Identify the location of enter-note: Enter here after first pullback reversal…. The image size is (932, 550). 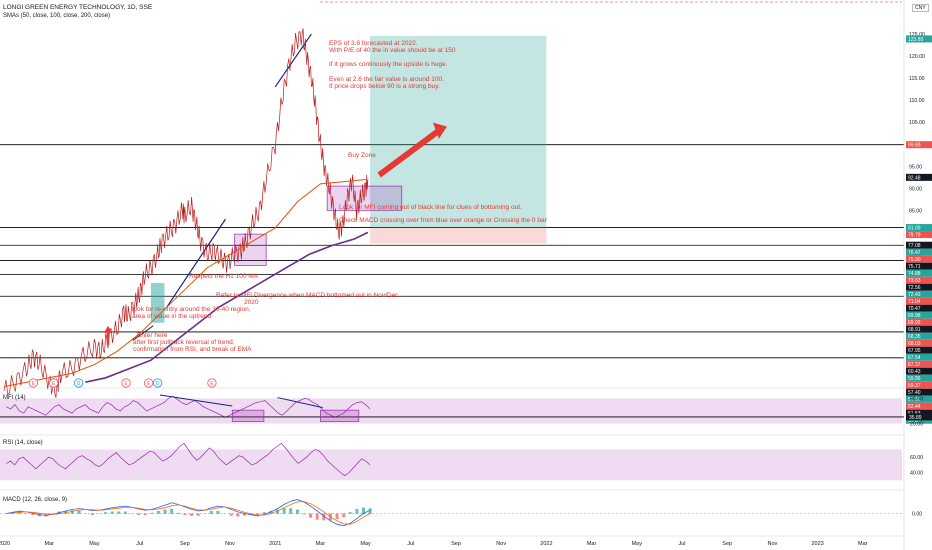
(192, 342).